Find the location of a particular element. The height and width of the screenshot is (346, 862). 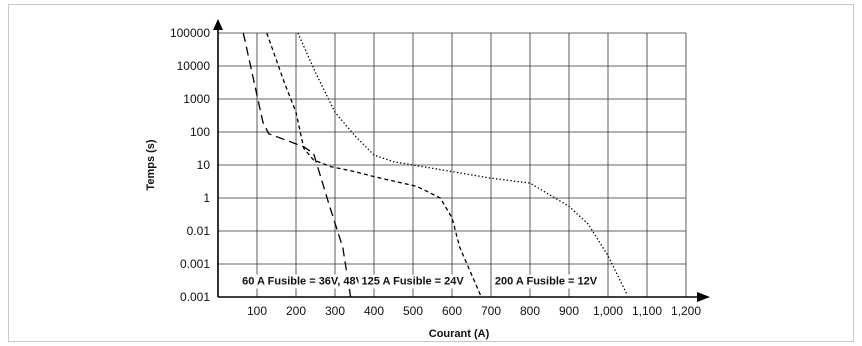

x-axis-arrow is located at coordinates (703, 297).